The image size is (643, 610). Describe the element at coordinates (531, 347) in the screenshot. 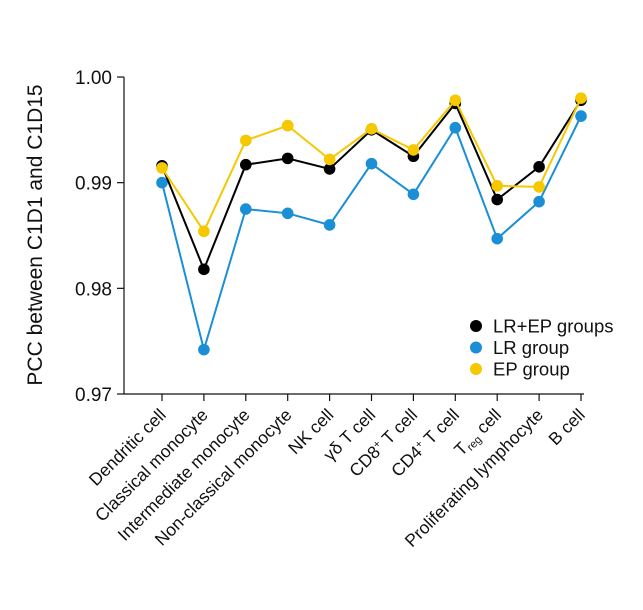

I see `legend-label: LR group` at that location.